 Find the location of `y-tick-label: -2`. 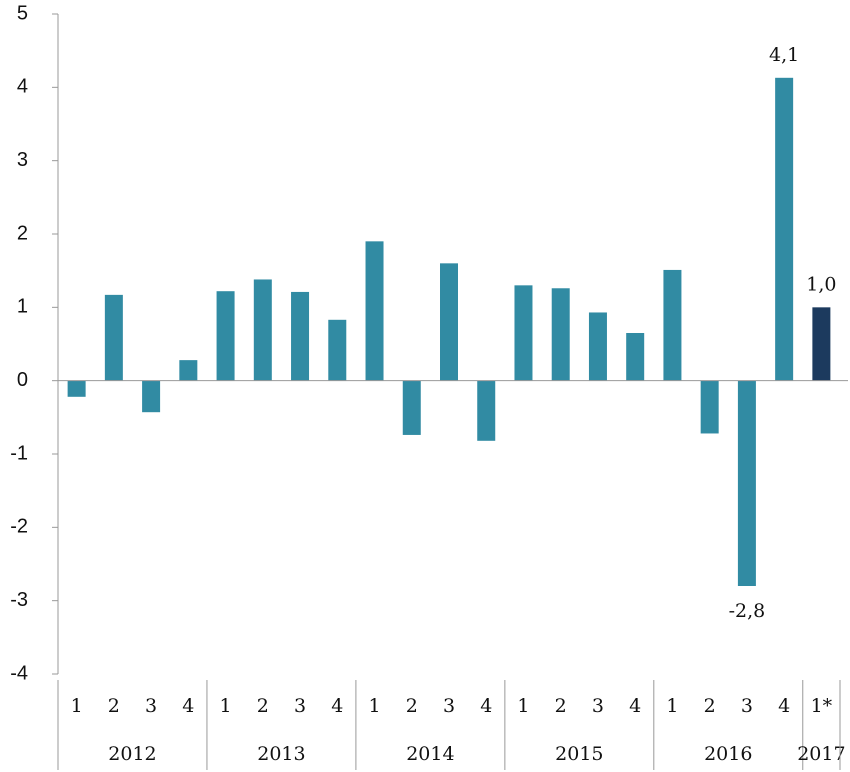

y-tick-label: -2 is located at coordinates (19, 527).